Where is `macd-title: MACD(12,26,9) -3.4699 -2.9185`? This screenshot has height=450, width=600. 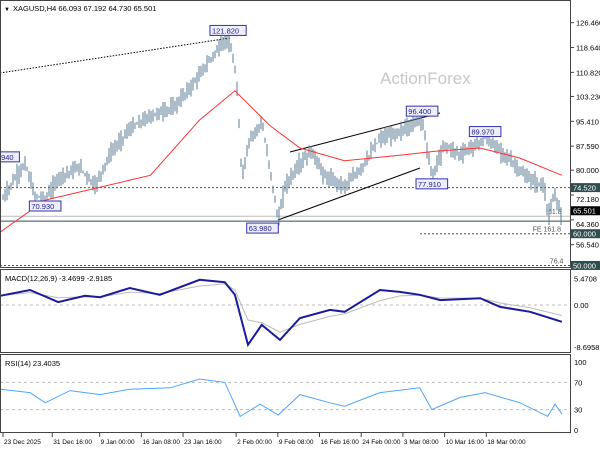
macd-title: MACD(12,26,9) -3.4699 -2.9185 is located at coordinates (58, 278).